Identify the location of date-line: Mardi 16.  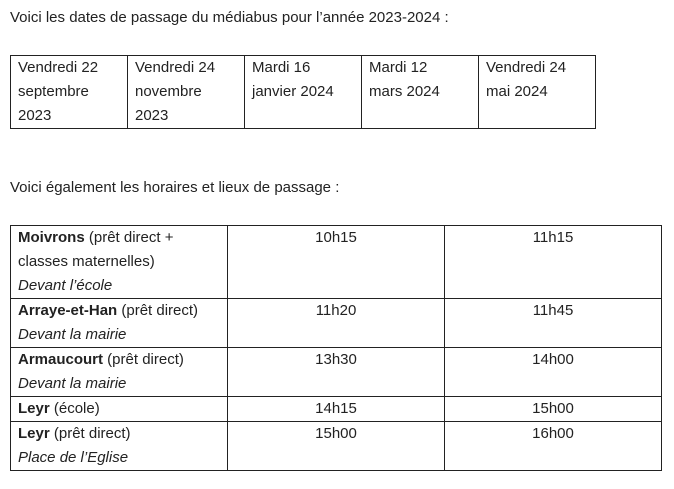
(281, 67).